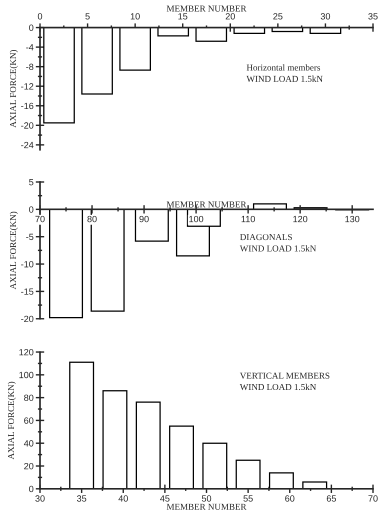 The image size is (381, 520). What do you see at coordinates (123, 498) in the screenshot?
I see `x-tick-label: 40` at bounding box center [123, 498].